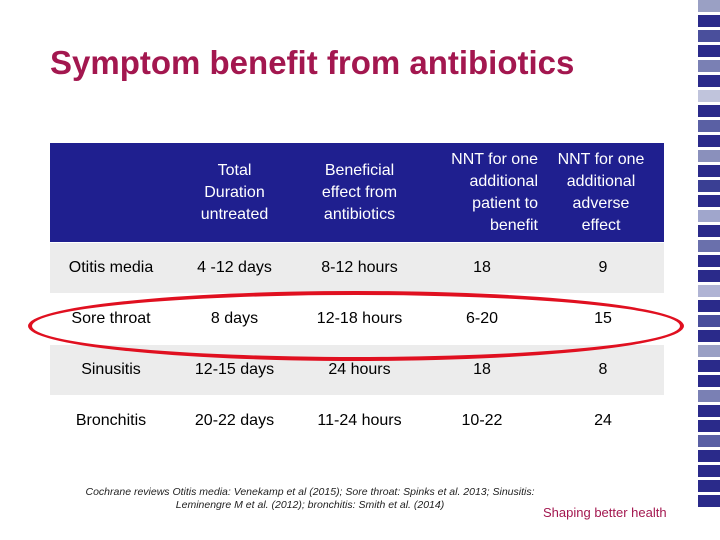 The height and width of the screenshot is (540, 720). What do you see at coordinates (709, 270) in the screenshot?
I see `decorative-stripe` at bounding box center [709, 270].